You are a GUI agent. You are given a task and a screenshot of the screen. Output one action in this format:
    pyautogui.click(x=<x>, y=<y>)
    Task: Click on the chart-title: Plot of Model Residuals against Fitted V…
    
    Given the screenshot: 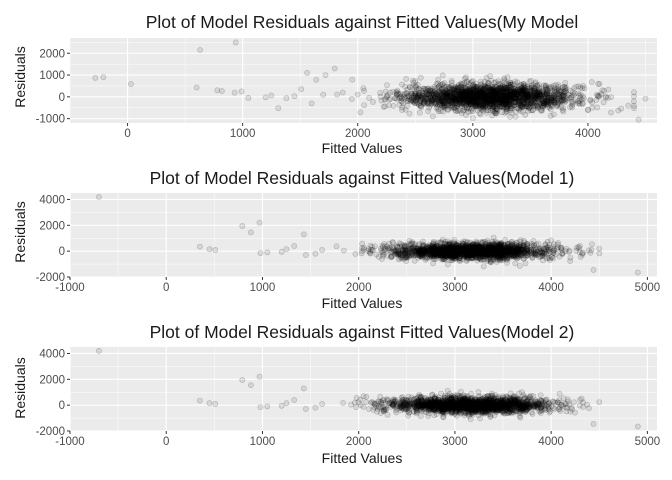 What is the action you would take?
    pyautogui.click(x=362, y=178)
    